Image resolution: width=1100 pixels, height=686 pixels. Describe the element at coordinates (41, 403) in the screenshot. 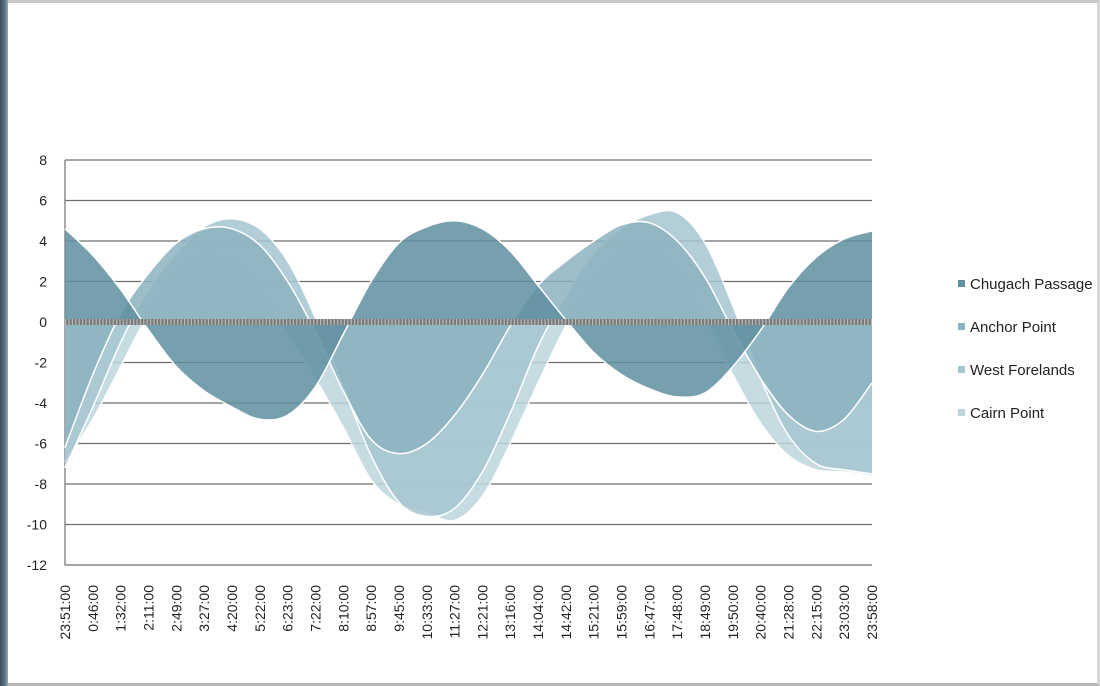

I see `y-tick-label: -4` at that location.